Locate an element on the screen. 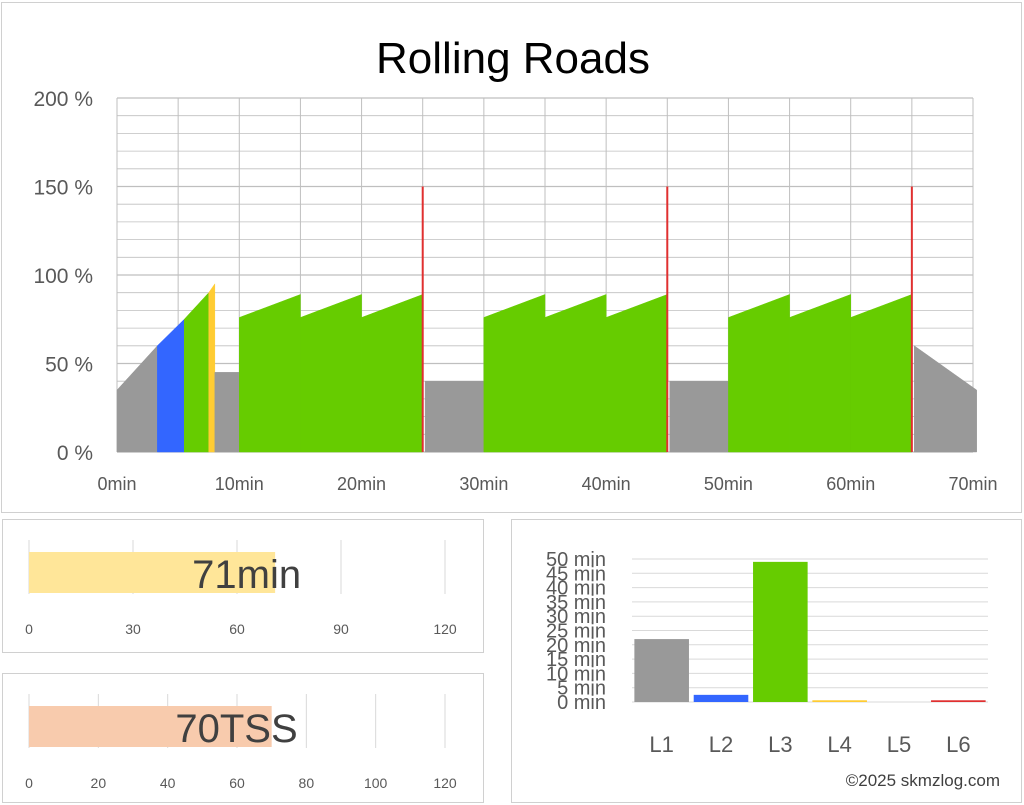  tss-gauge-chart: 0 20 40 60 80 100 120 70TSS is located at coordinates (241, 742).